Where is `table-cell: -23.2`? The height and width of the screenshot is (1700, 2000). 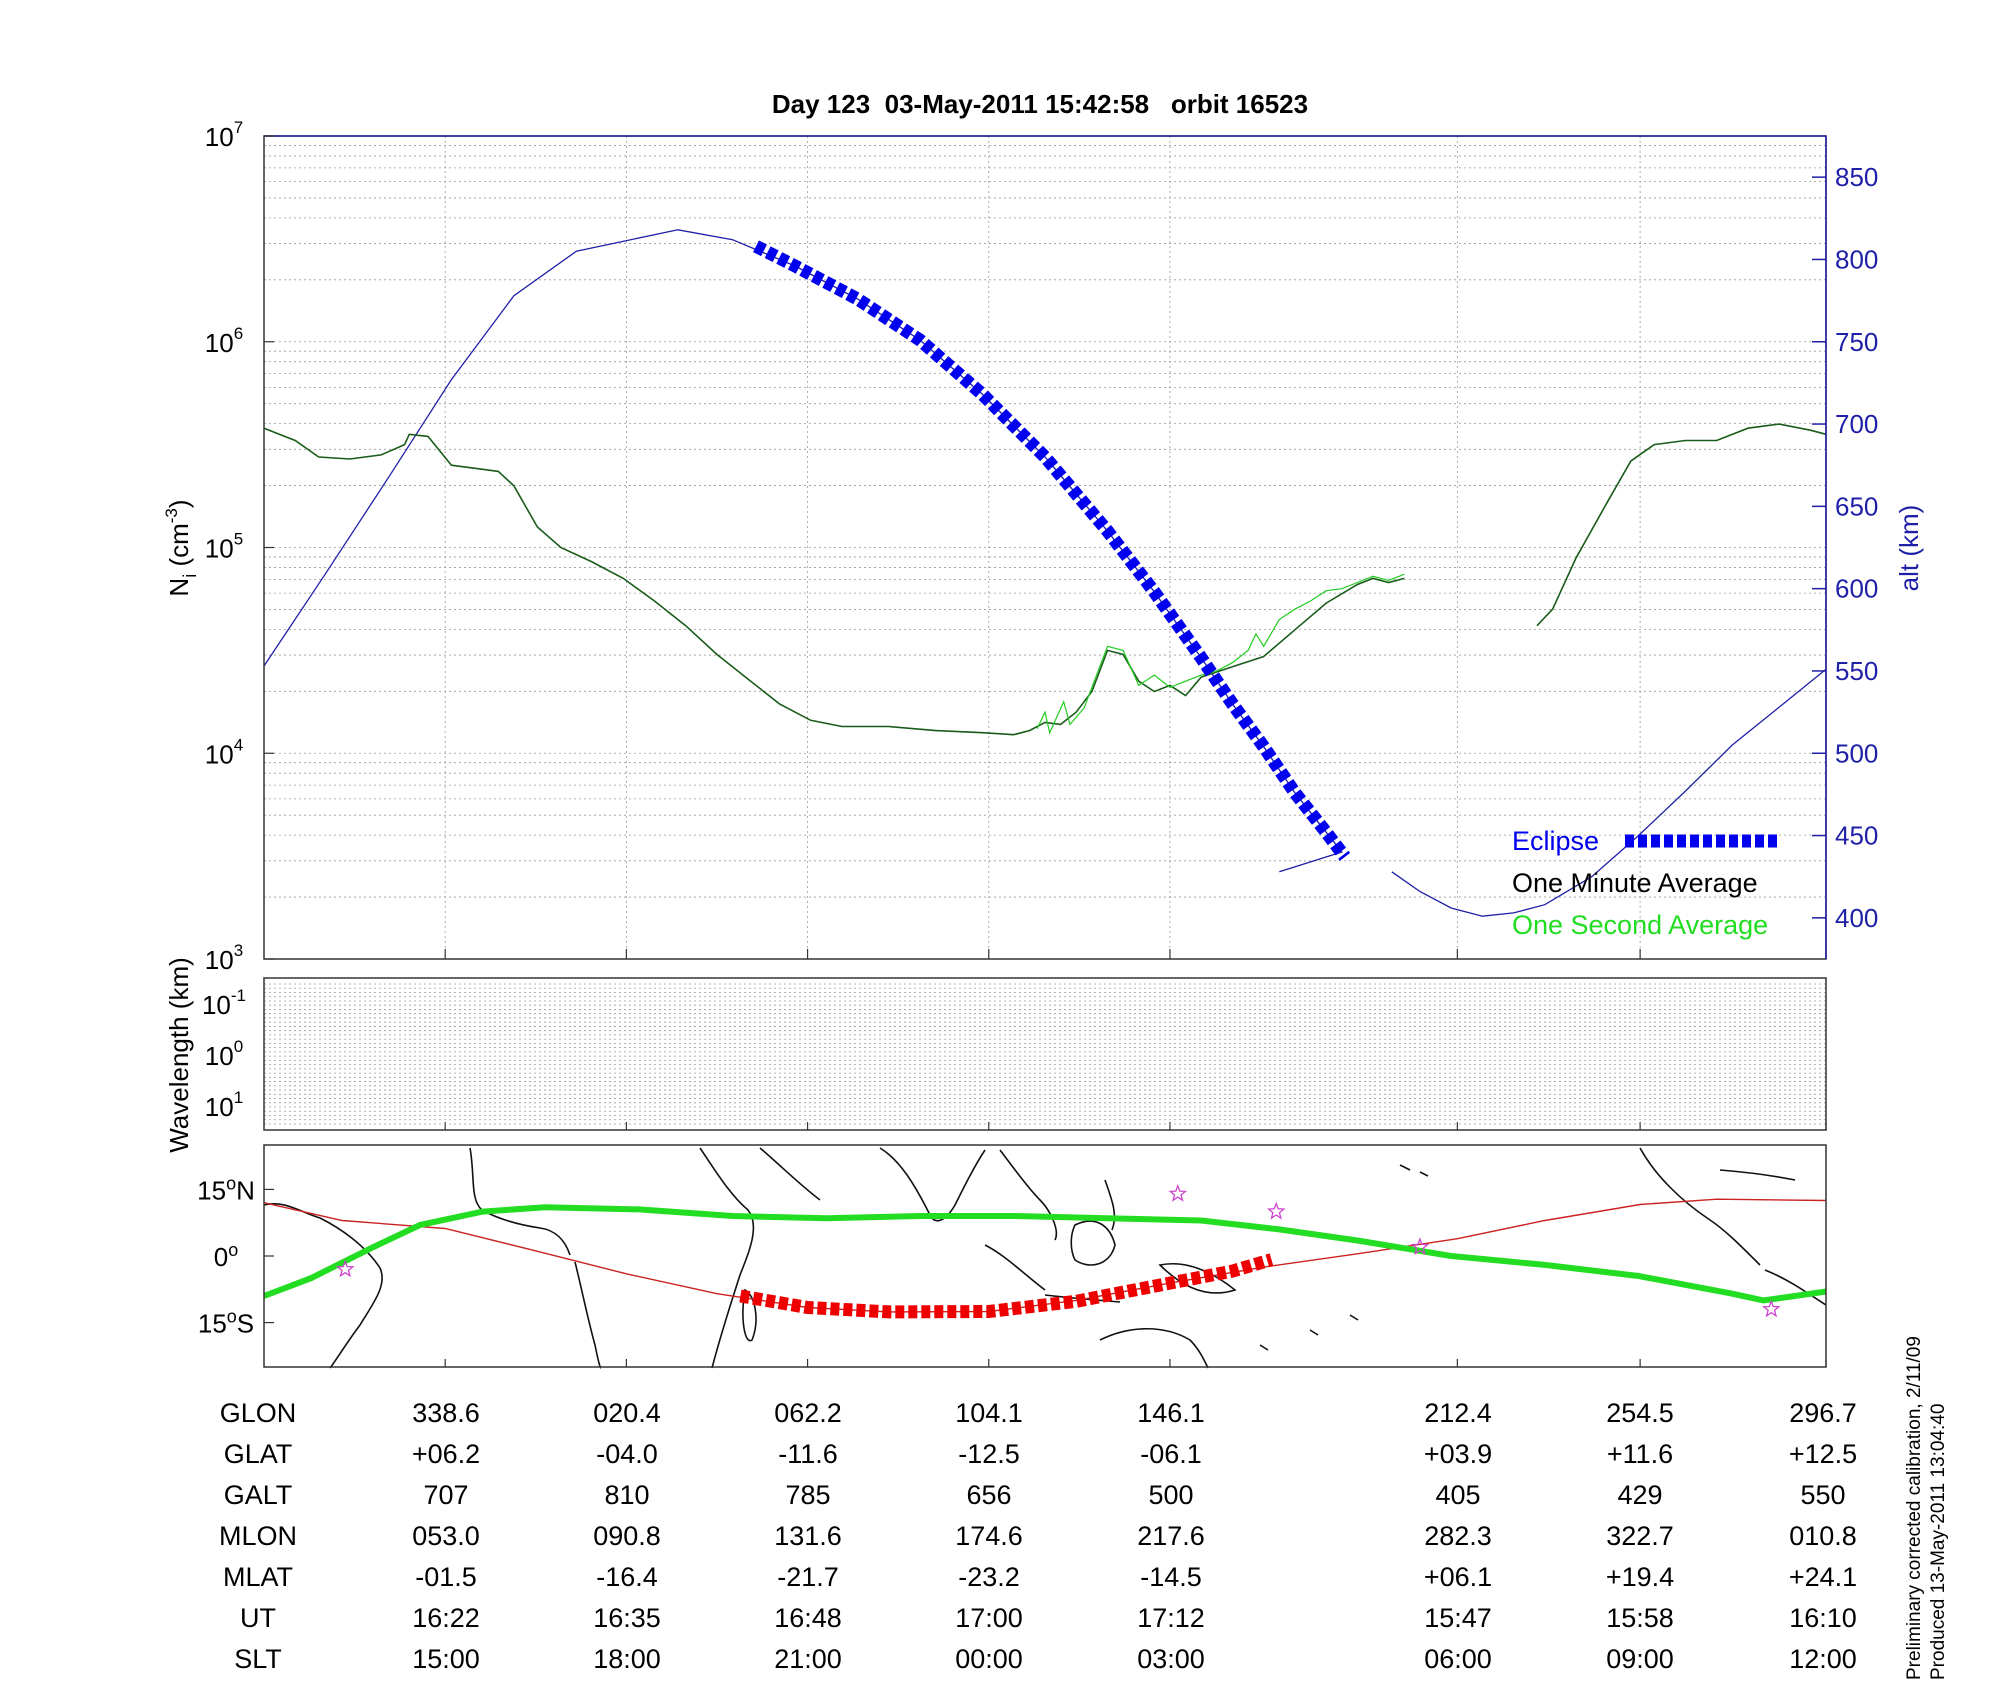 table-cell: -23.2 is located at coordinates (989, 1577).